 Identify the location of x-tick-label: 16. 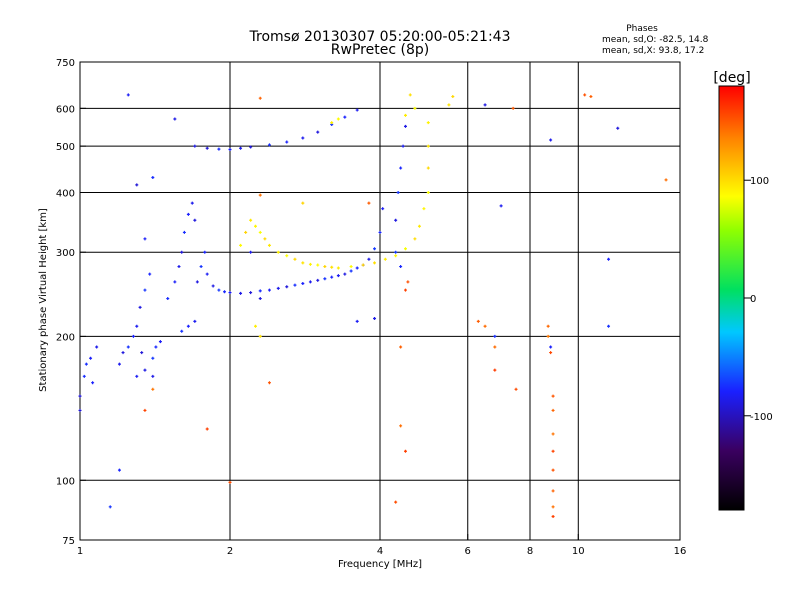
(680, 551).